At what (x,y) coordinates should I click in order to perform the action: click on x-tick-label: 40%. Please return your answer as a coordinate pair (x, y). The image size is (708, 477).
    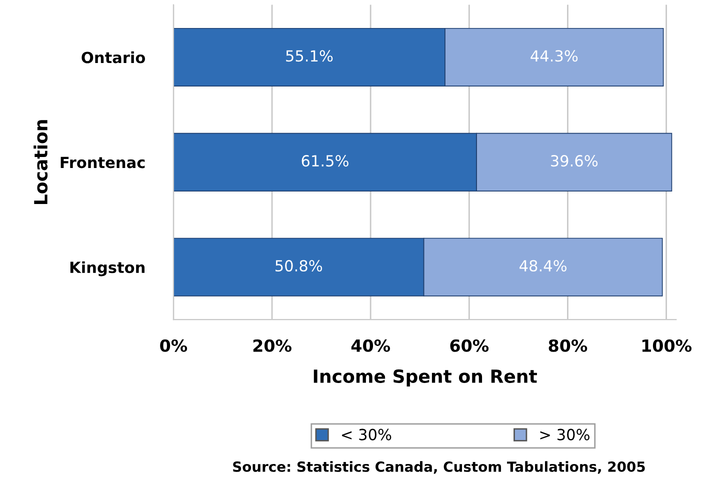
    Looking at the image, I should click on (370, 345).